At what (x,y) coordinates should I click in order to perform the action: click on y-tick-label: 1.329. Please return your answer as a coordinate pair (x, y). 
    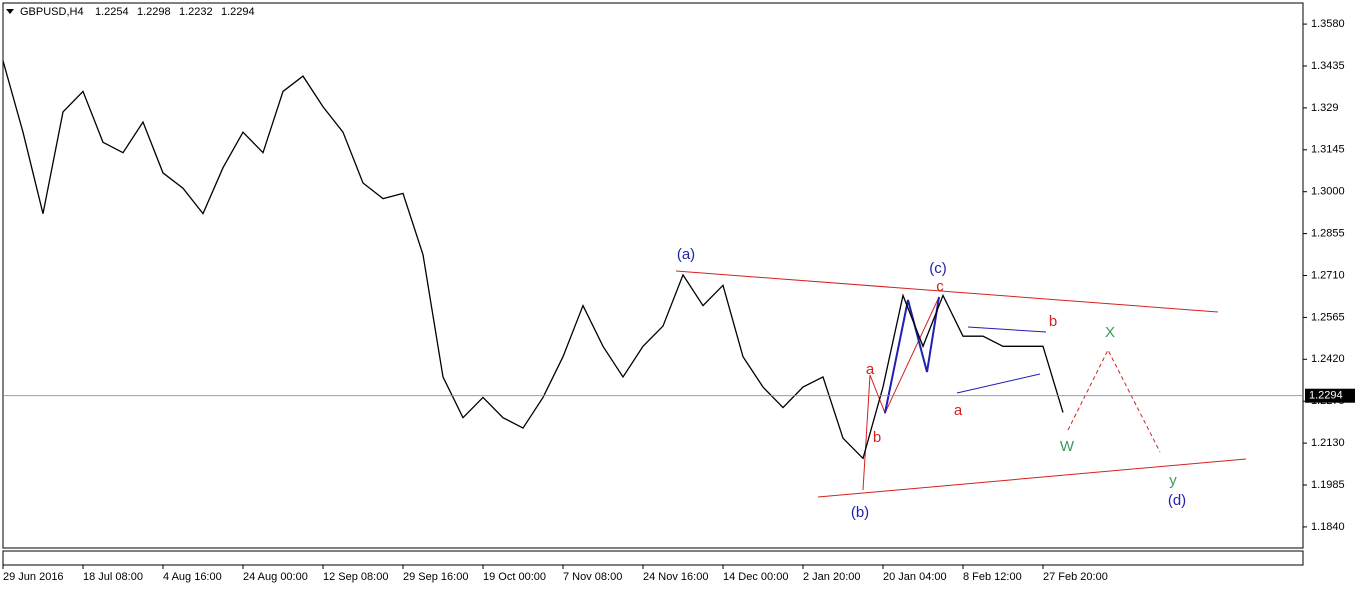
    Looking at the image, I should click on (1325, 108).